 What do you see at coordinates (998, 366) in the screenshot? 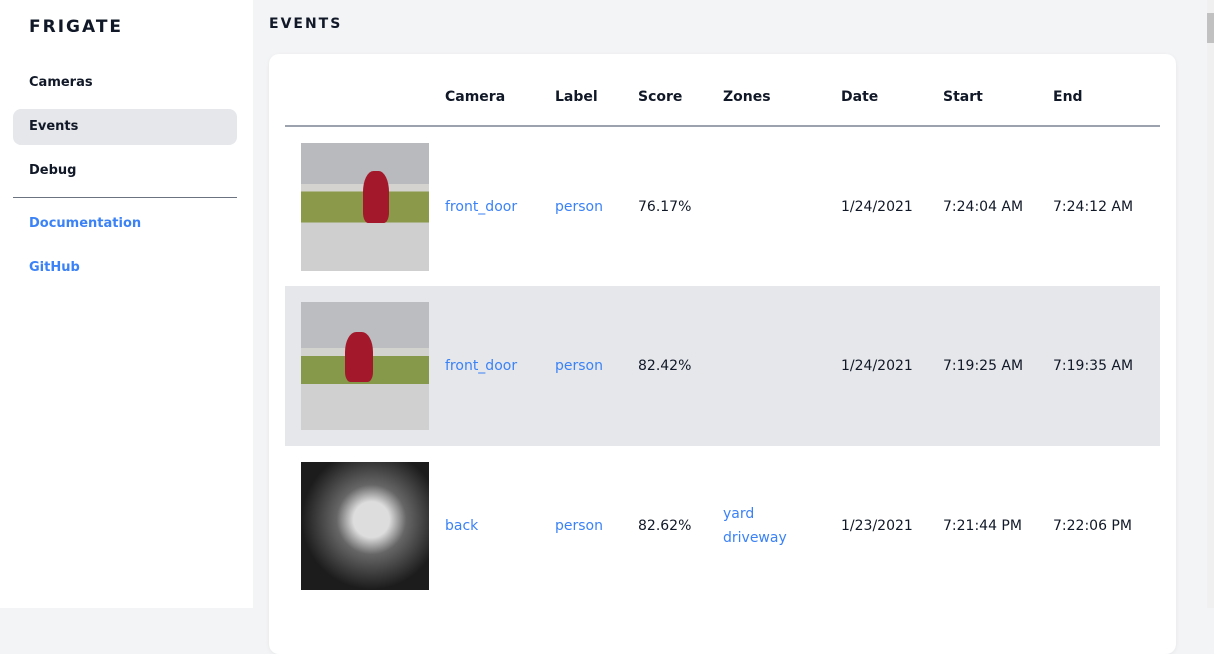
I see `start-time: 7:19:25 AM` at bounding box center [998, 366].